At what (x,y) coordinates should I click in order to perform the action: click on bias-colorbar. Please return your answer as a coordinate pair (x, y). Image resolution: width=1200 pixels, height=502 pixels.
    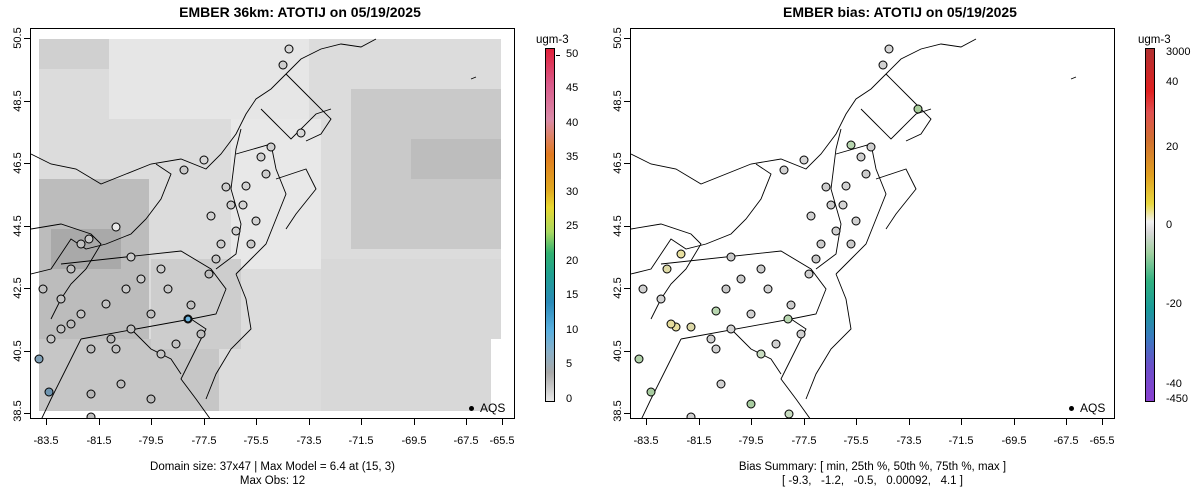
    Looking at the image, I should click on (1150, 225).